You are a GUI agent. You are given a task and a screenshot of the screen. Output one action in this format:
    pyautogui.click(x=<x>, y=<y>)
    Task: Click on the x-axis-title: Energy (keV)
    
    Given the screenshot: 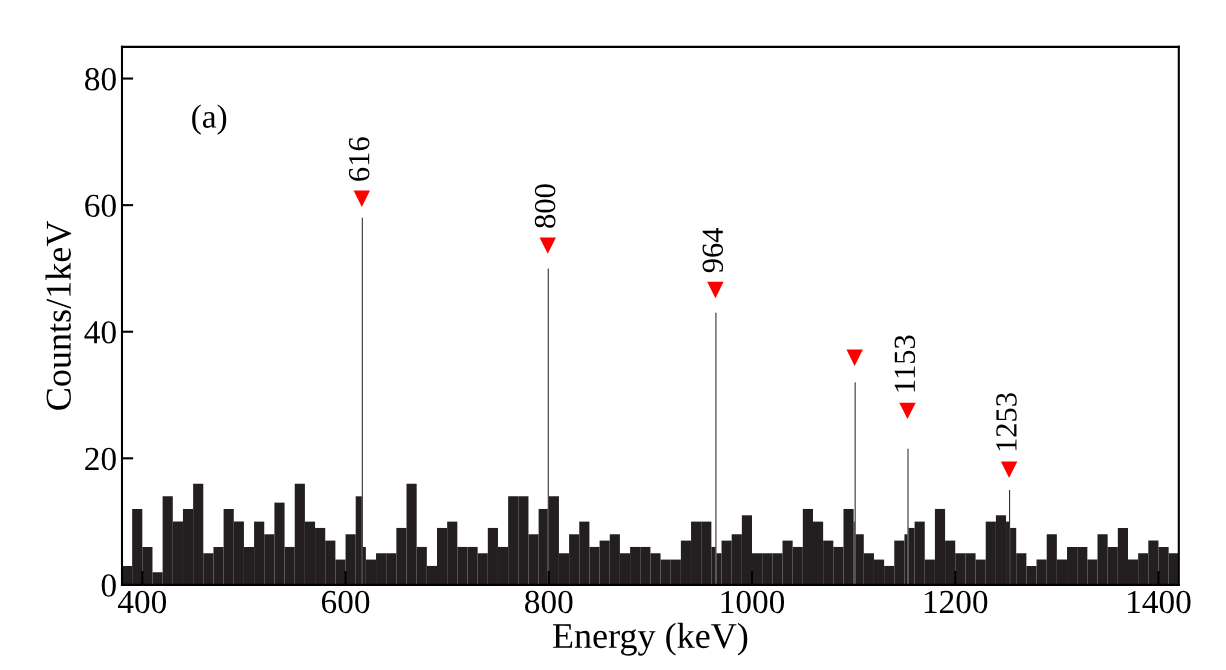 What is the action you would take?
    pyautogui.click(x=650, y=639)
    